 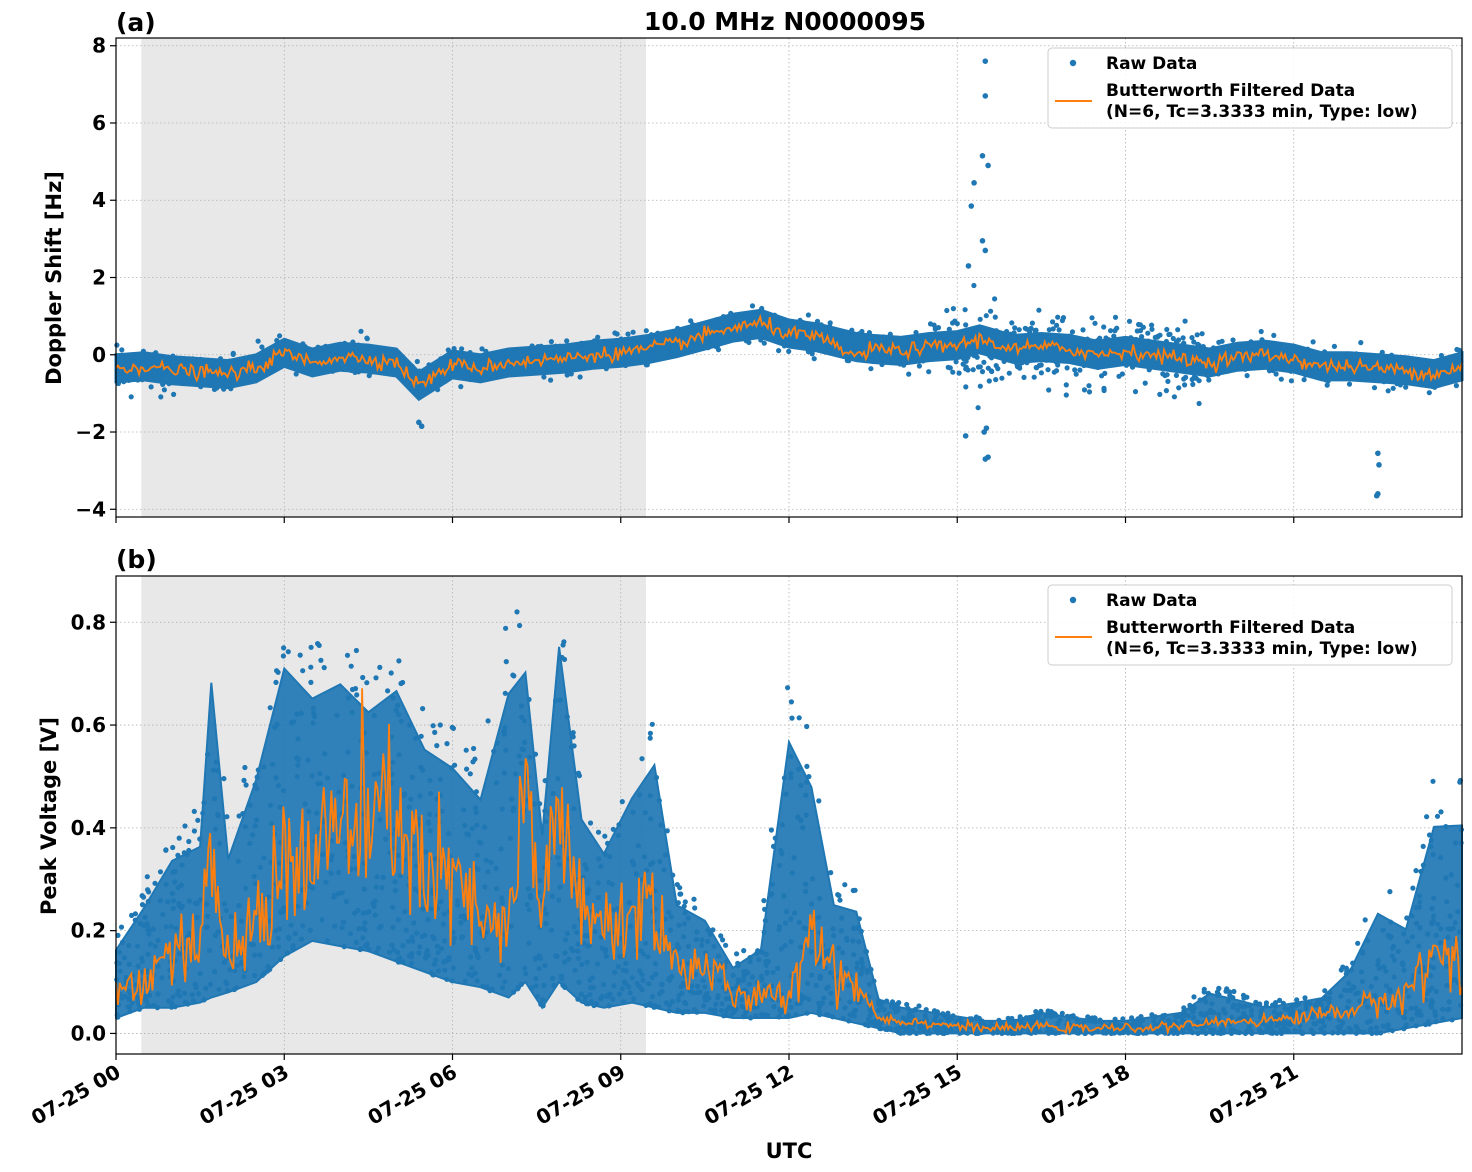 I want to click on x-axis-ticks-a, so click(x=705, y=520).